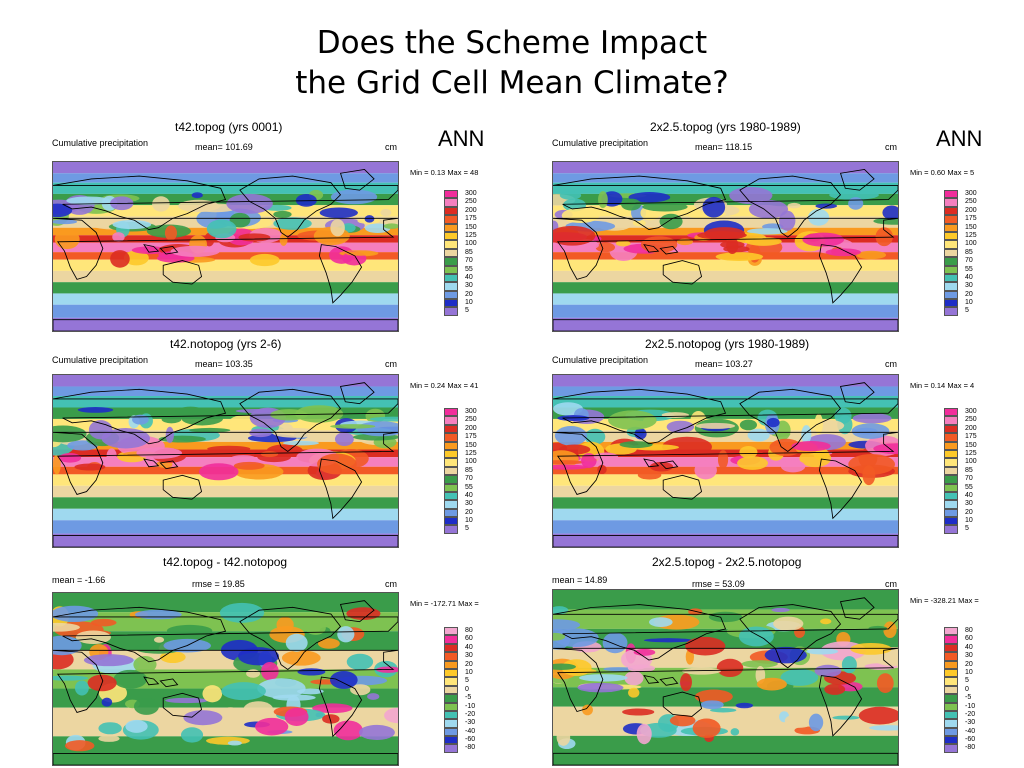  What do you see at coordinates (471, 235) in the screenshot?
I see `legend-label: 125` at bounding box center [471, 235].